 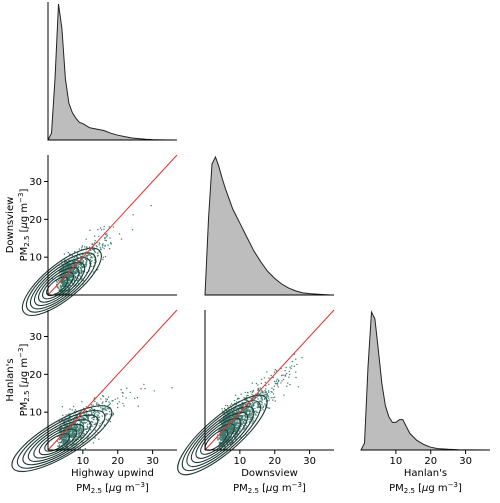 What do you see at coordinates (460, 488) in the screenshot?
I see `x-axis-unit-3-part-6: ]` at bounding box center [460, 488].